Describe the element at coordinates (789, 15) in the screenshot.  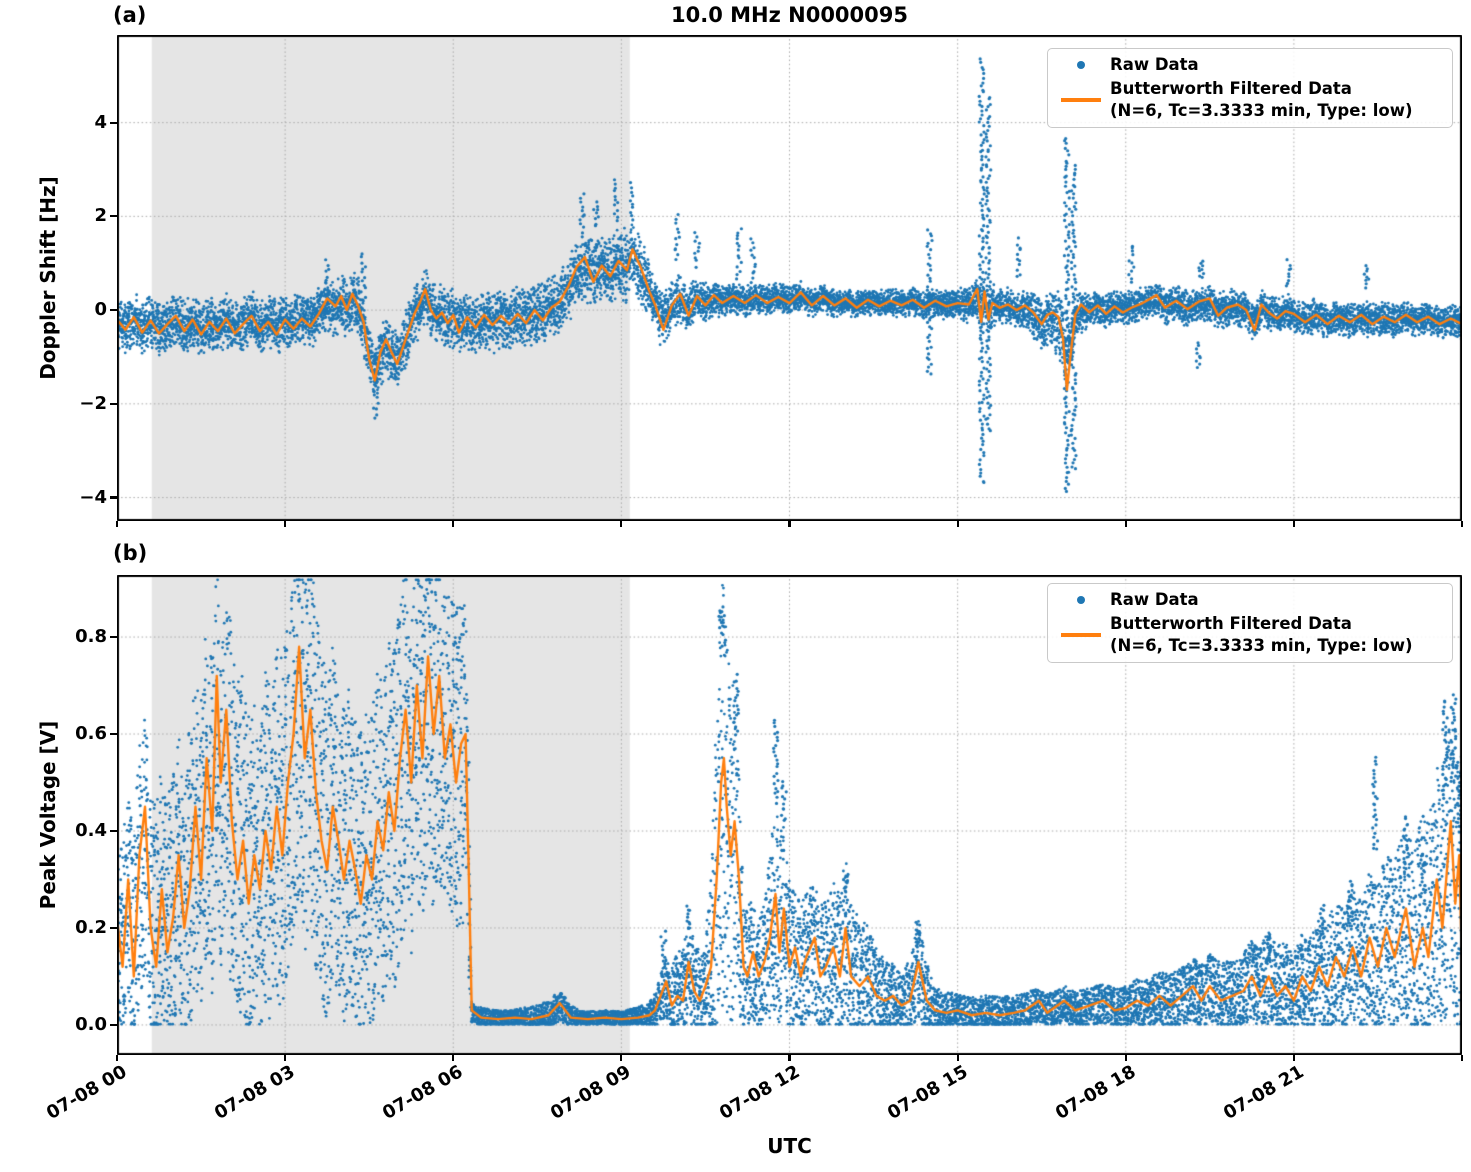
I see `figure-title: 10.0 MHz N0000095` at that location.